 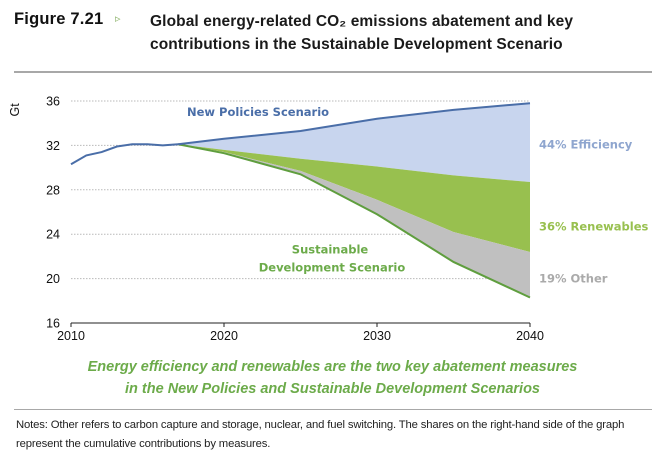 What do you see at coordinates (53, 324) in the screenshot?
I see `y-tick-label: 16` at bounding box center [53, 324].